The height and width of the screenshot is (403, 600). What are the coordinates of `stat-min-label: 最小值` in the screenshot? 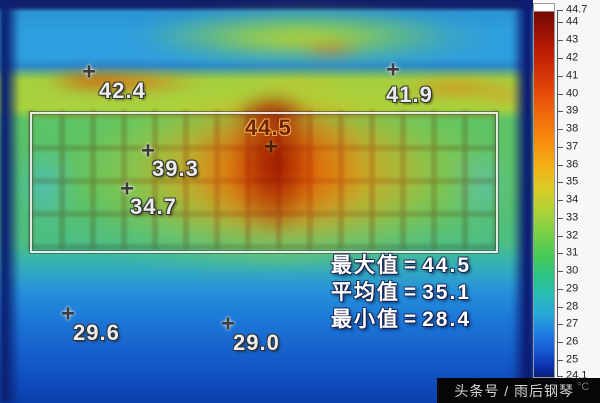 It's located at (365, 319).